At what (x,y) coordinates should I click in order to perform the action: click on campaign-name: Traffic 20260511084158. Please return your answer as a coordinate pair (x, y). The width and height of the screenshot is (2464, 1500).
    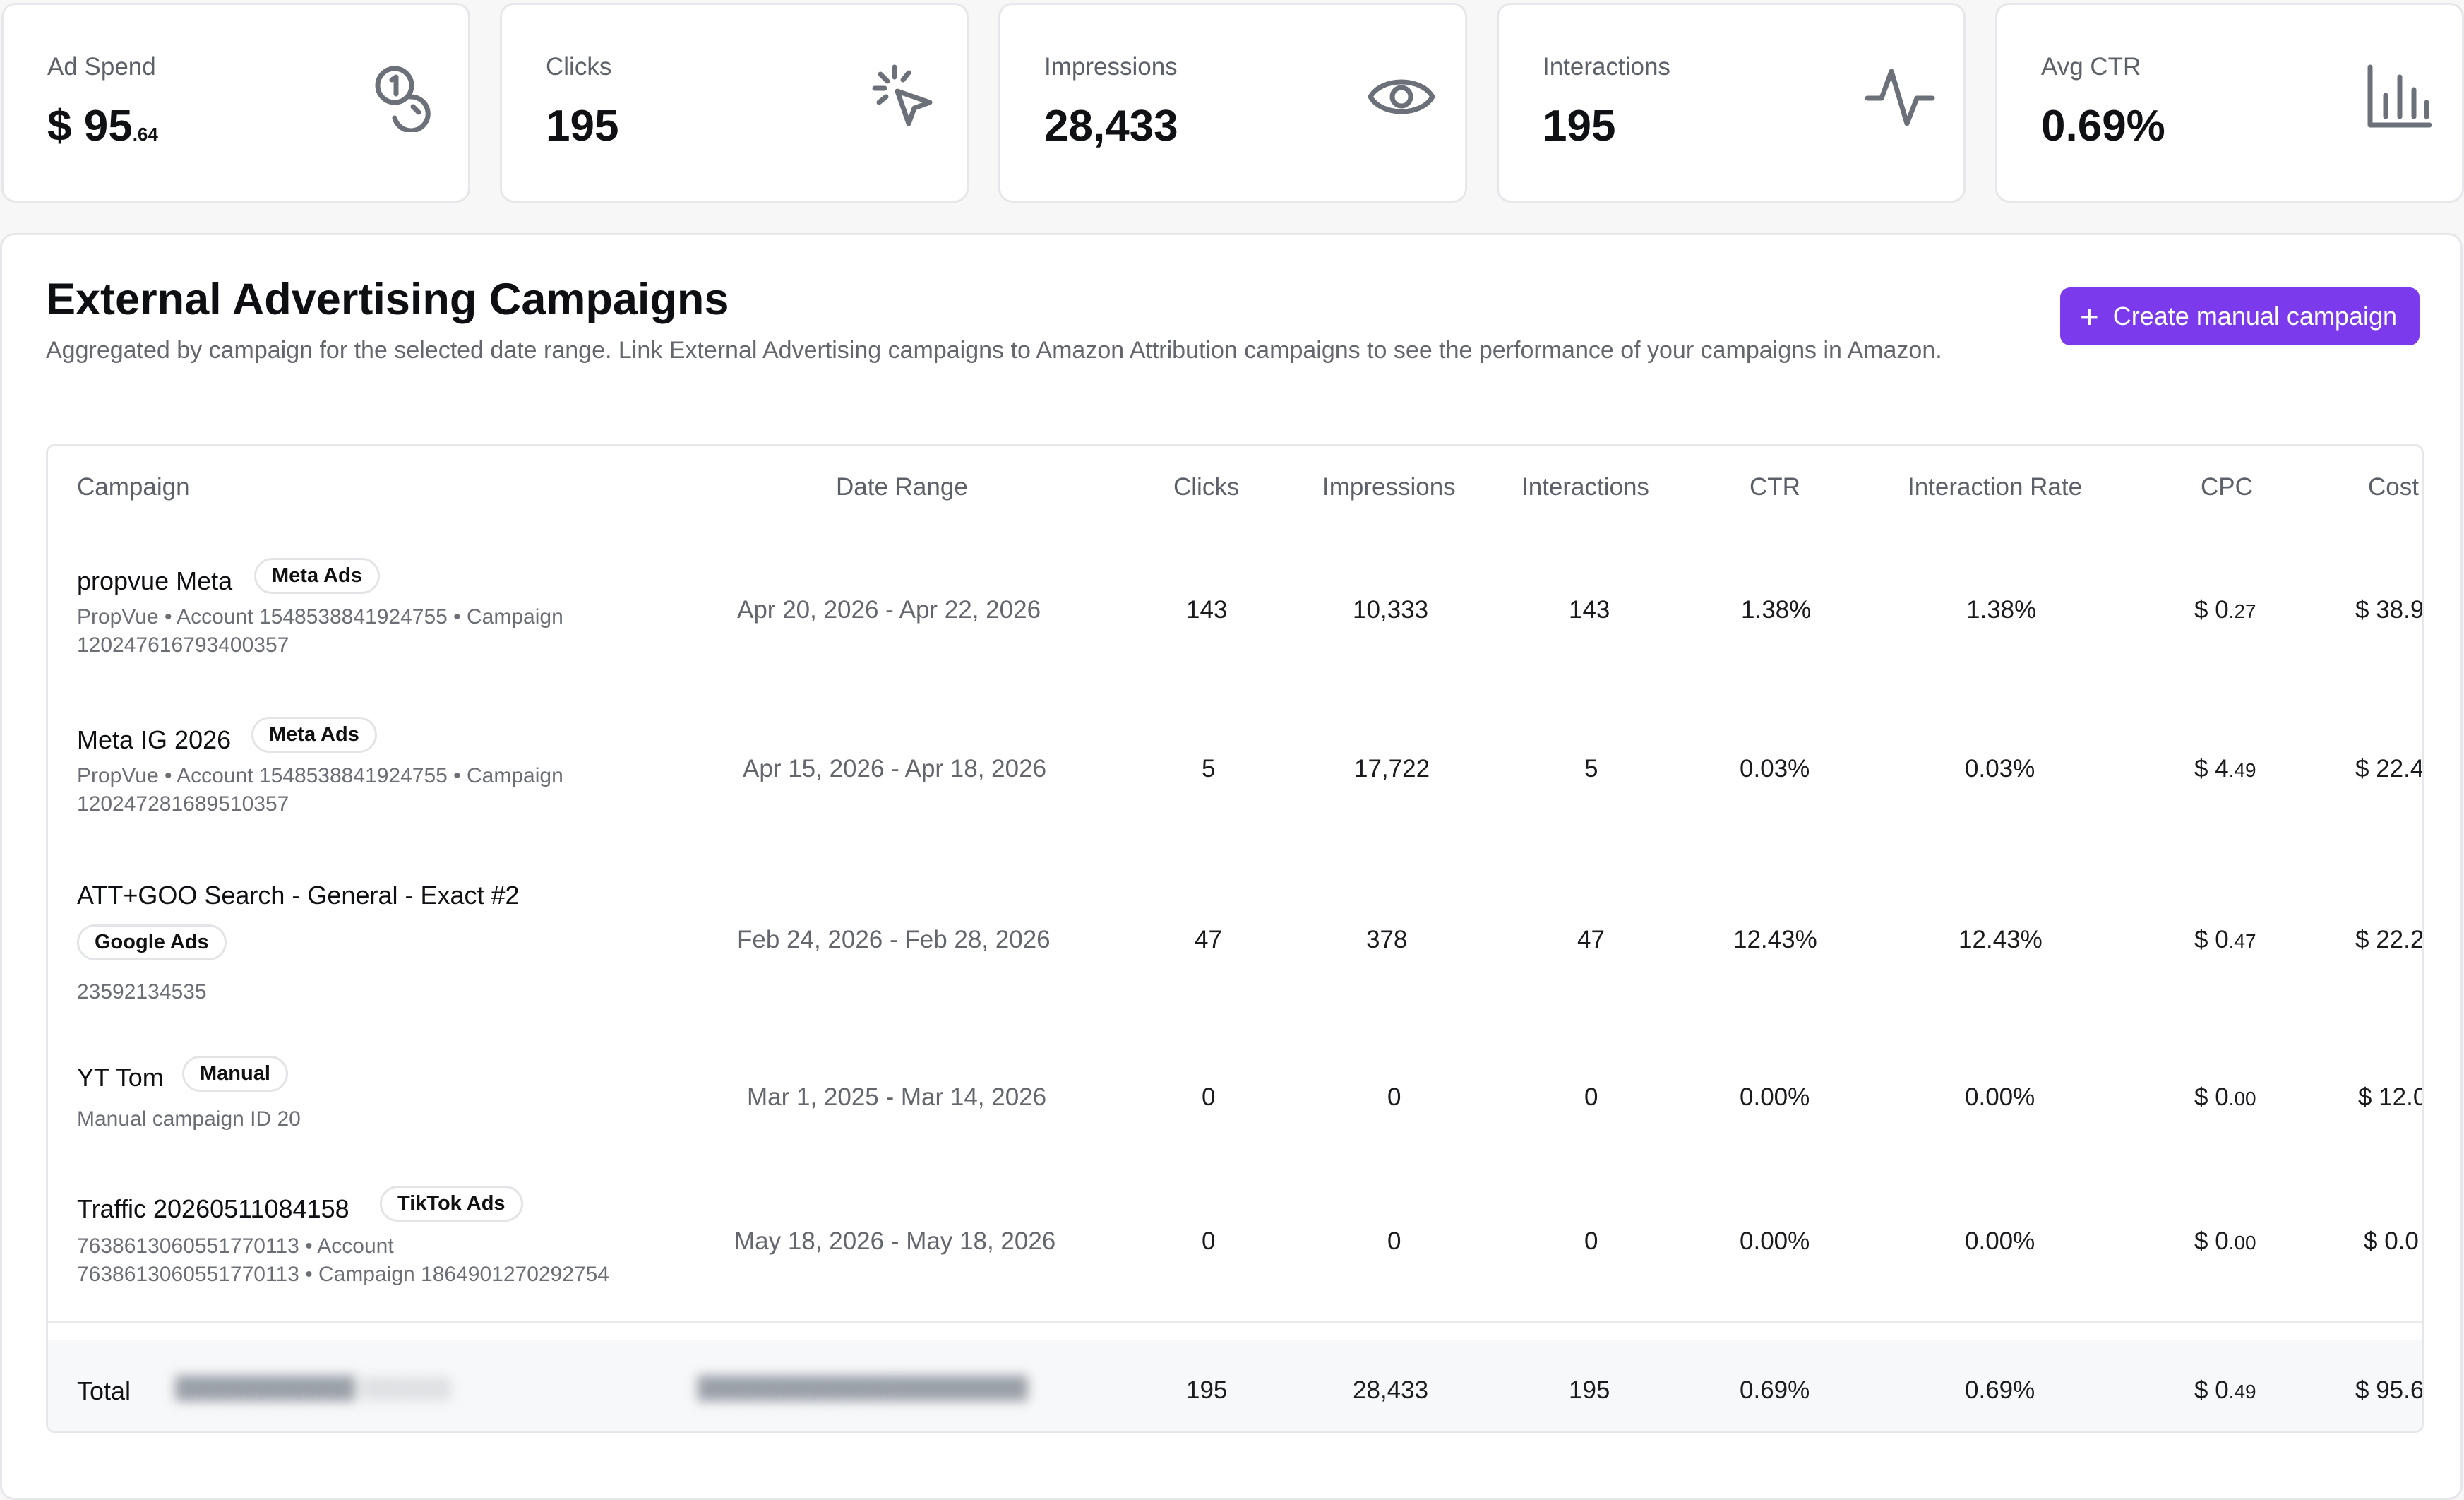
    Looking at the image, I should click on (213, 1208).